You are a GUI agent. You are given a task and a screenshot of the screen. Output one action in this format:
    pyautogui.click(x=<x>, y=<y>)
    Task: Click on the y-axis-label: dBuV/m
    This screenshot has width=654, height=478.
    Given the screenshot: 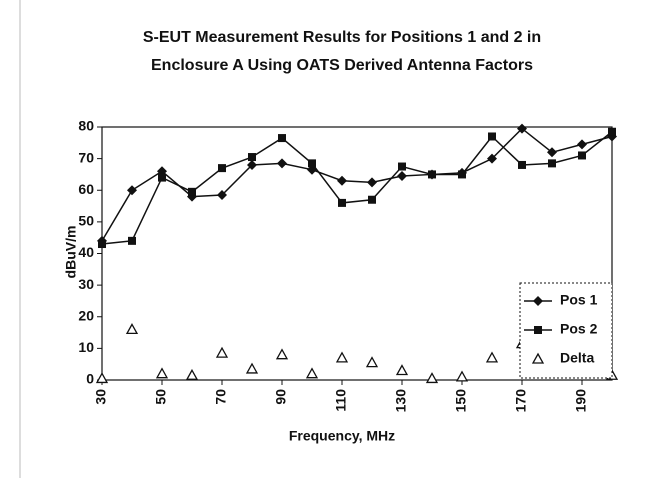 What is the action you would take?
    pyautogui.click(x=71, y=252)
    